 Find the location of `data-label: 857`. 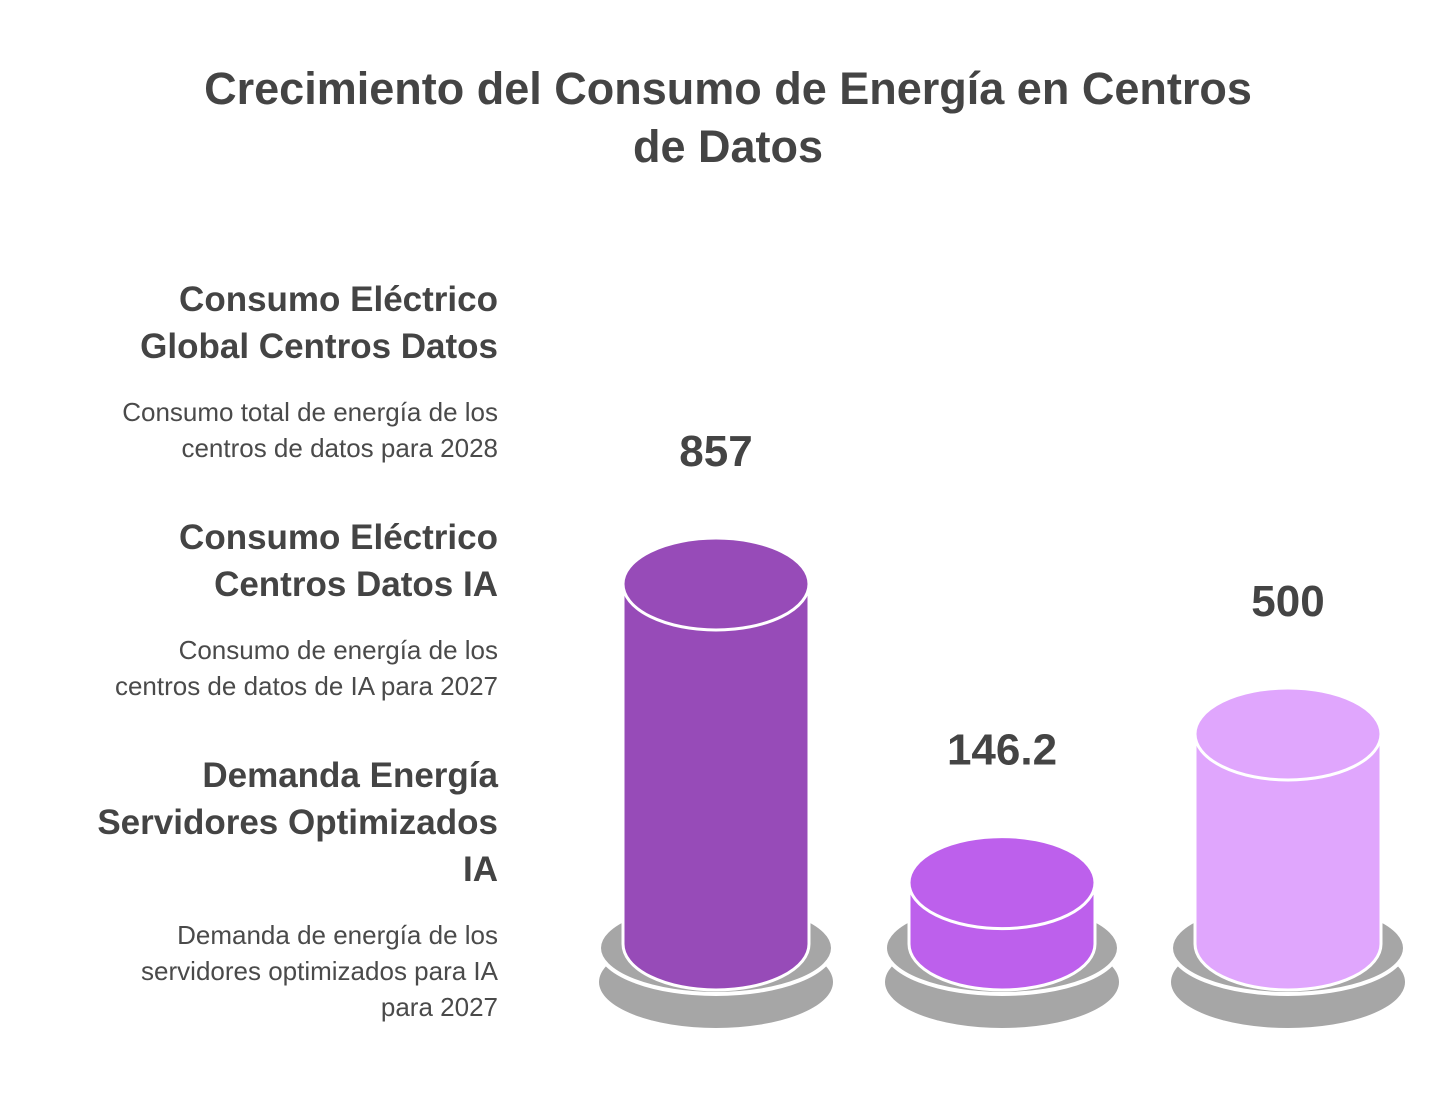

data-label: 857 is located at coordinates (715, 451).